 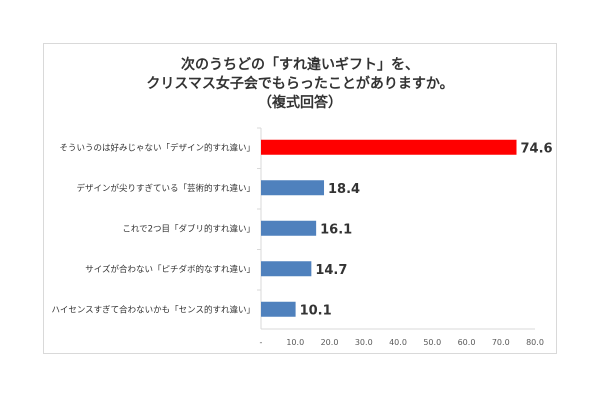 What do you see at coordinates (336, 229) in the screenshot?
I see `value-label: 16.1` at bounding box center [336, 229].